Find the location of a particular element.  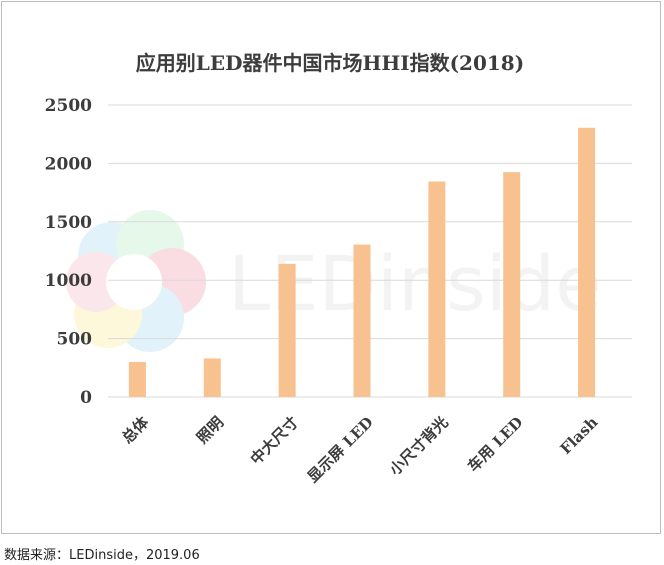

x-axis-tick-labels: 总体 照明 中大尺寸 显示屏 LED 小尺寸背光 车用 LED Flash is located at coordinates (359, 449).